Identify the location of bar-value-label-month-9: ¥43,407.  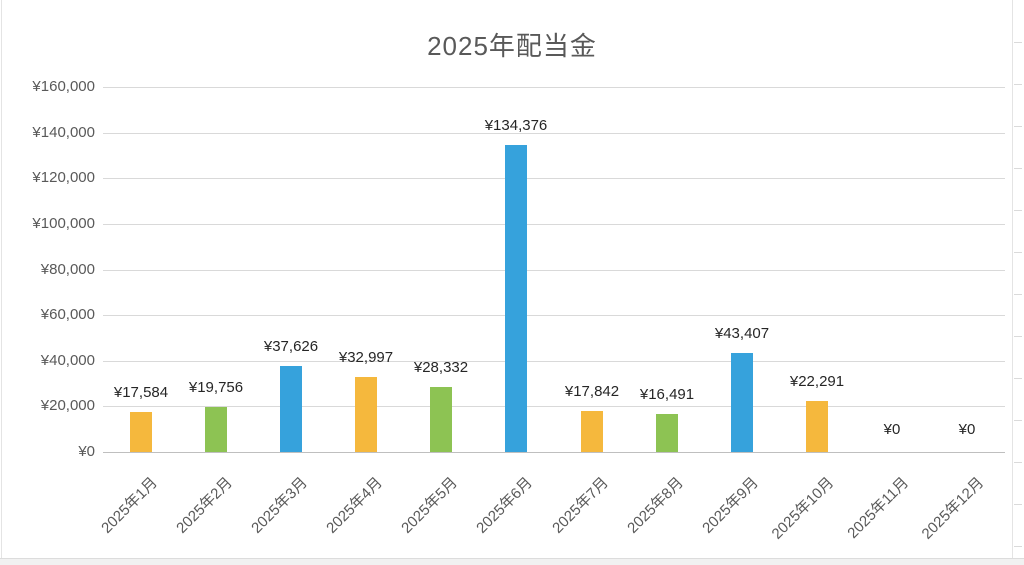
(742, 333).